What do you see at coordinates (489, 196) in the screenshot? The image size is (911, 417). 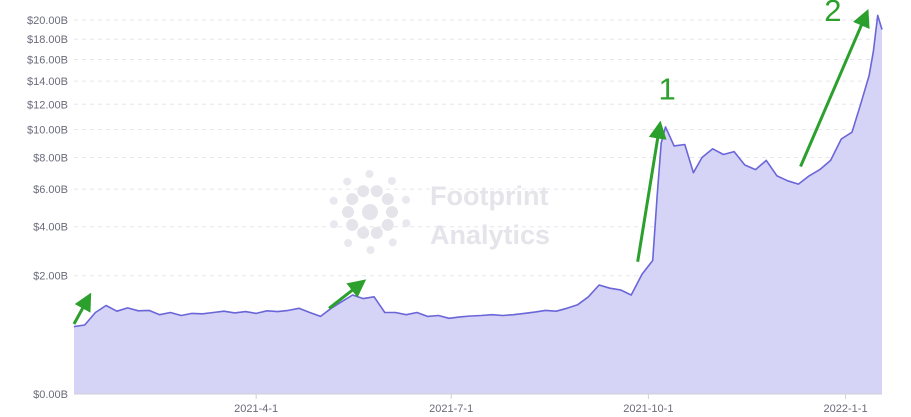 I see `watermark-line1: Footprint` at bounding box center [489, 196].